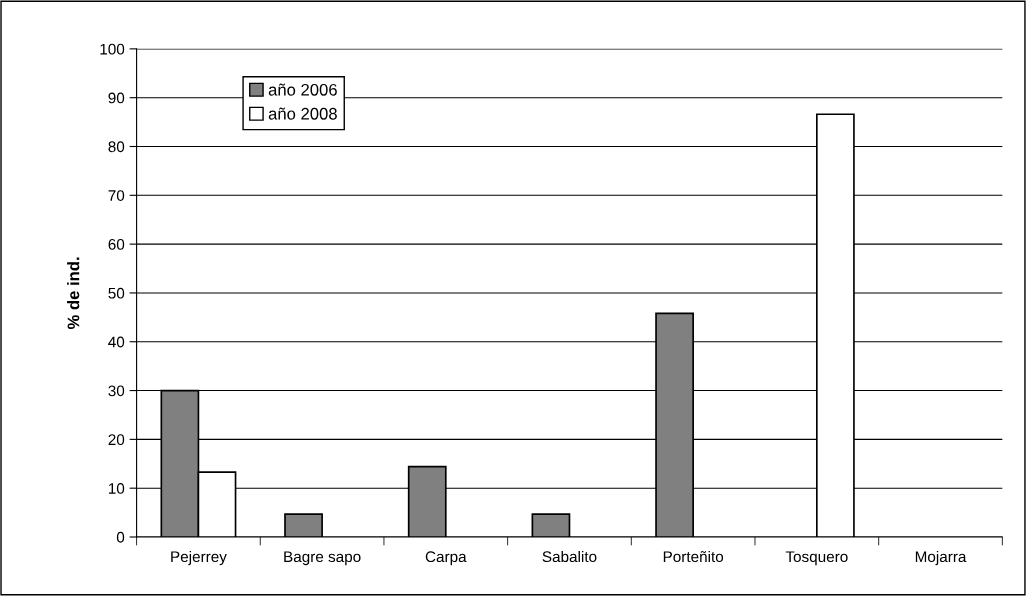 Image resolution: width=1027 pixels, height=596 pixels. I want to click on legend-label: año 2008, so click(302, 113).